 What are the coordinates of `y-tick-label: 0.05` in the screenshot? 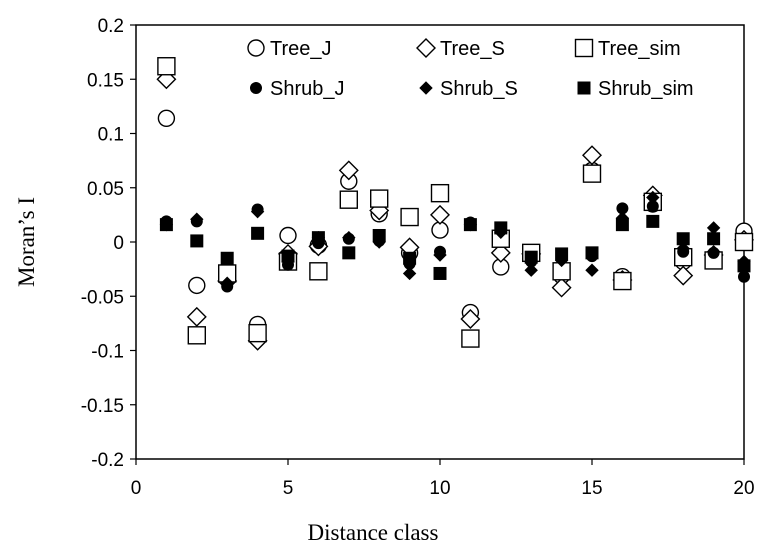 It's located at (105, 189).